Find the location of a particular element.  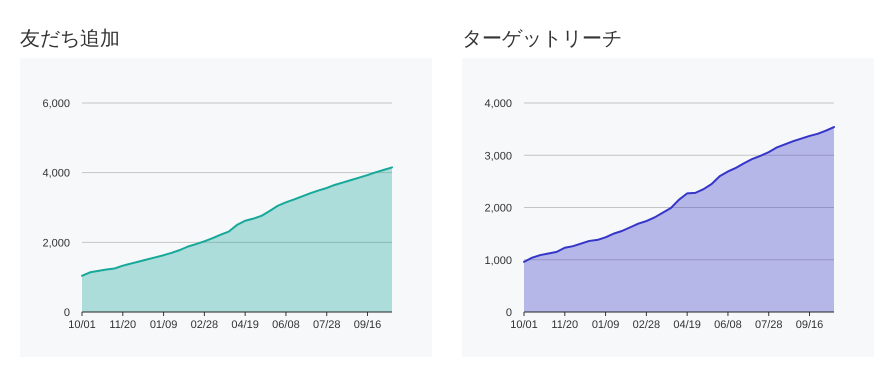

chart-title: ターゲットリーチ is located at coordinates (542, 39).